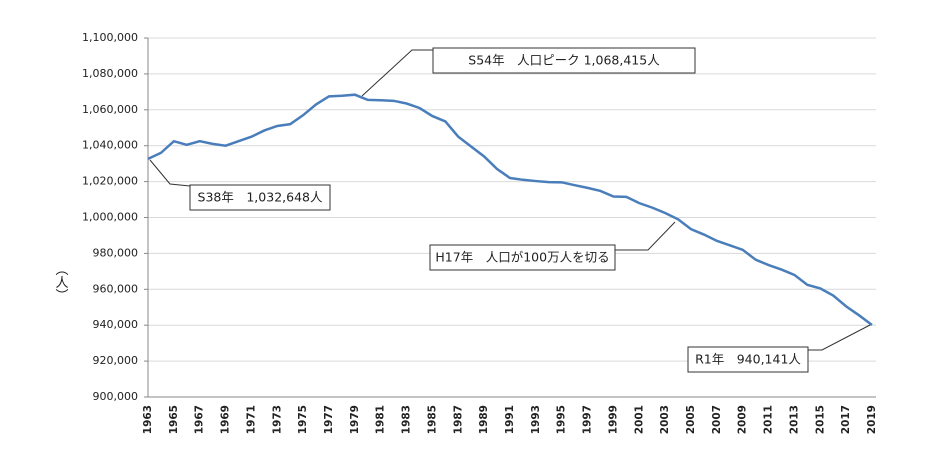 This screenshot has width=935, height=465. I want to click on x-tick-label: 2015, so click(820, 419).